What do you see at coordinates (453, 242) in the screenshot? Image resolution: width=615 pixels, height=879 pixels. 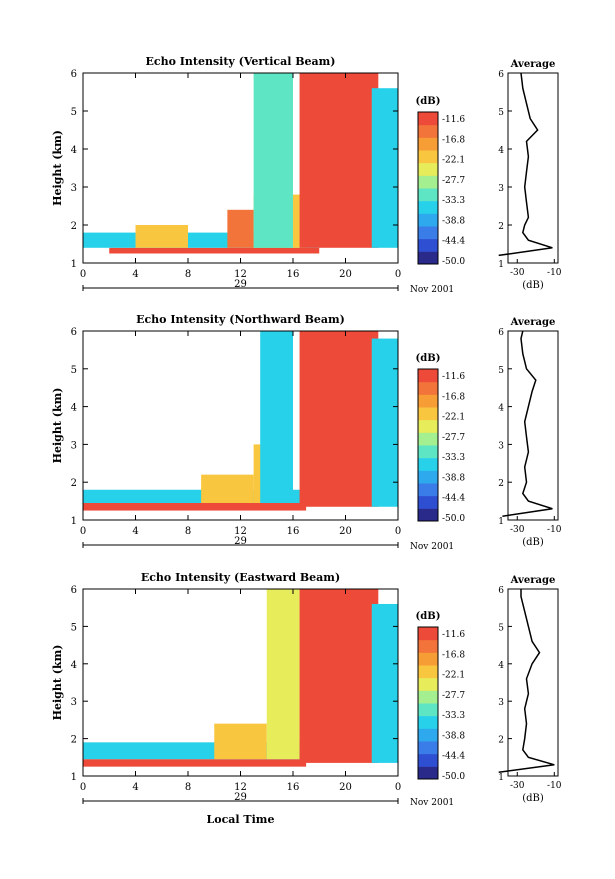 I see `colorbar-tick-label: -44.4` at bounding box center [453, 242].